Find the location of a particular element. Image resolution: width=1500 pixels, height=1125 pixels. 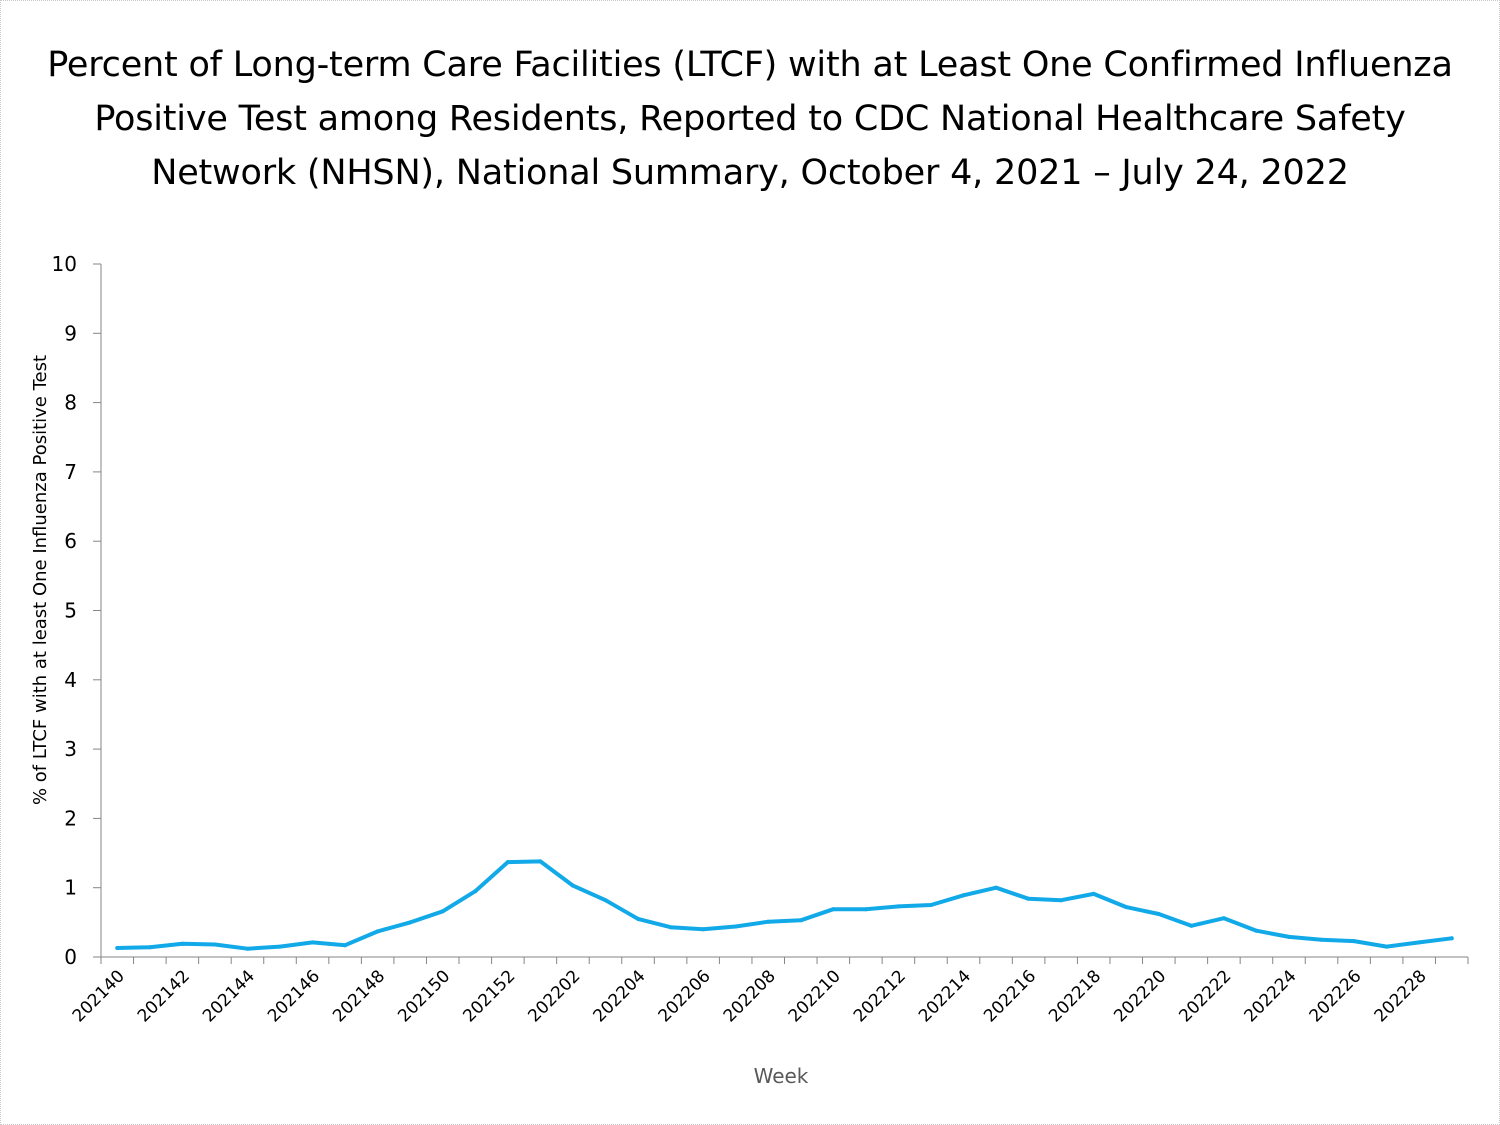

x-tick-label: 202222 is located at coordinates (1205, 996).